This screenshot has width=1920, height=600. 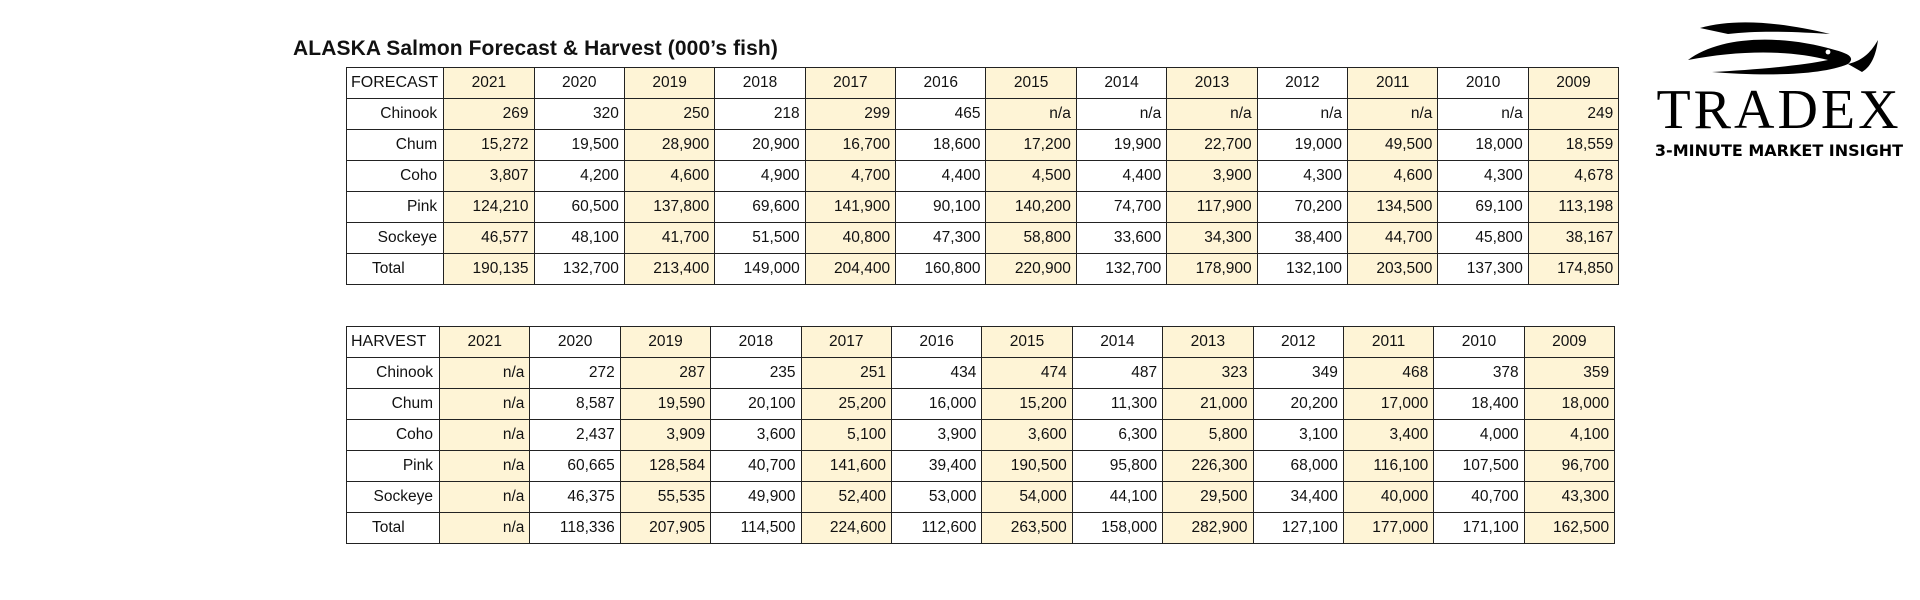 What do you see at coordinates (579, 83) in the screenshot?
I see `forecast-year-header: 2020` at bounding box center [579, 83].